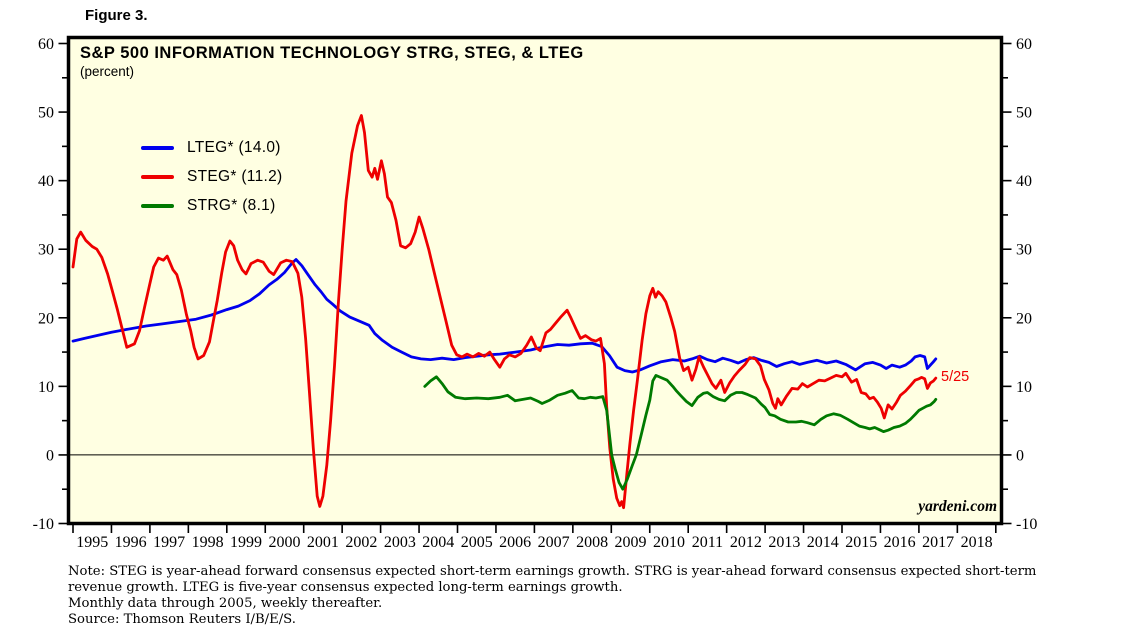  Describe the element at coordinates (157, 147) in the screenshot. I see `lteg-line-swatch` at that location.